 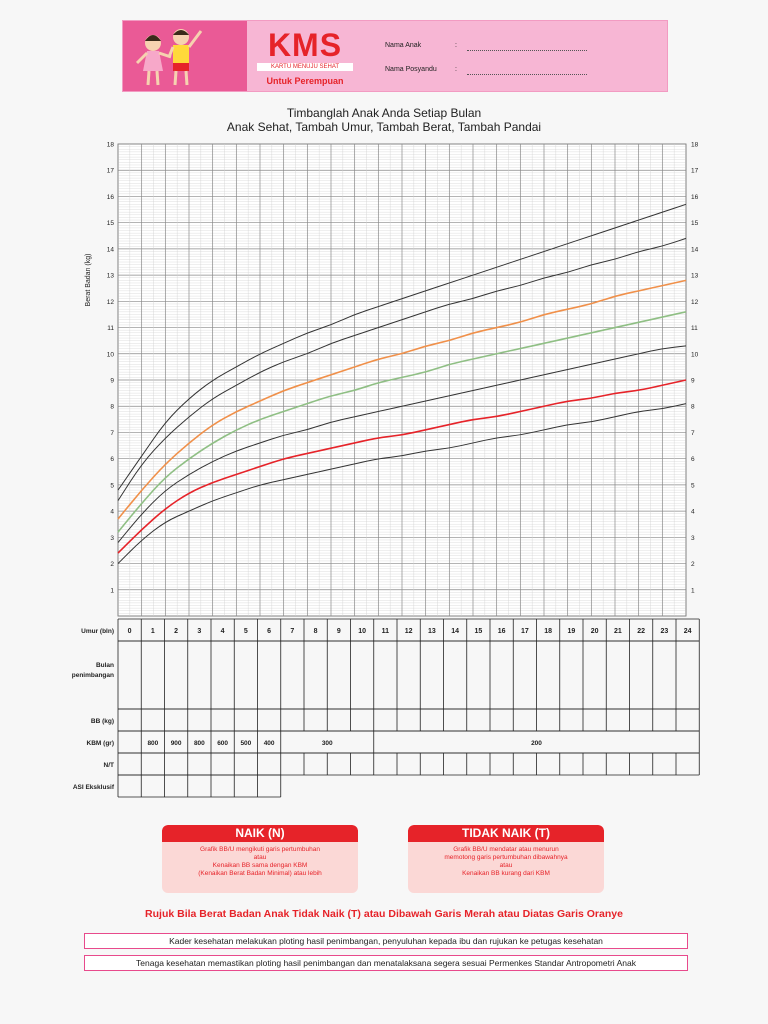 I want to click on row-label: Umur (bln), so click(x=97, y=631).